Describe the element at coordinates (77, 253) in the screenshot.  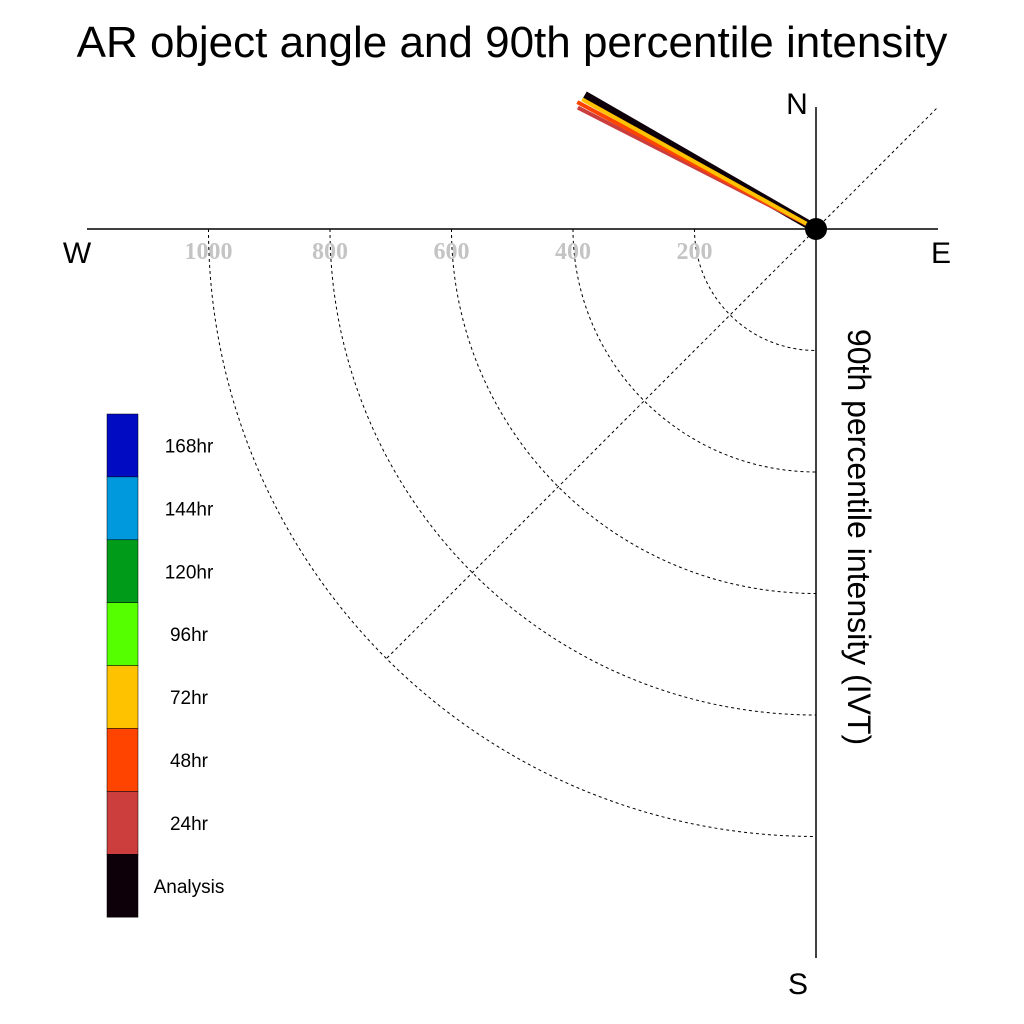
I see `compass-west-label: W` at that location.